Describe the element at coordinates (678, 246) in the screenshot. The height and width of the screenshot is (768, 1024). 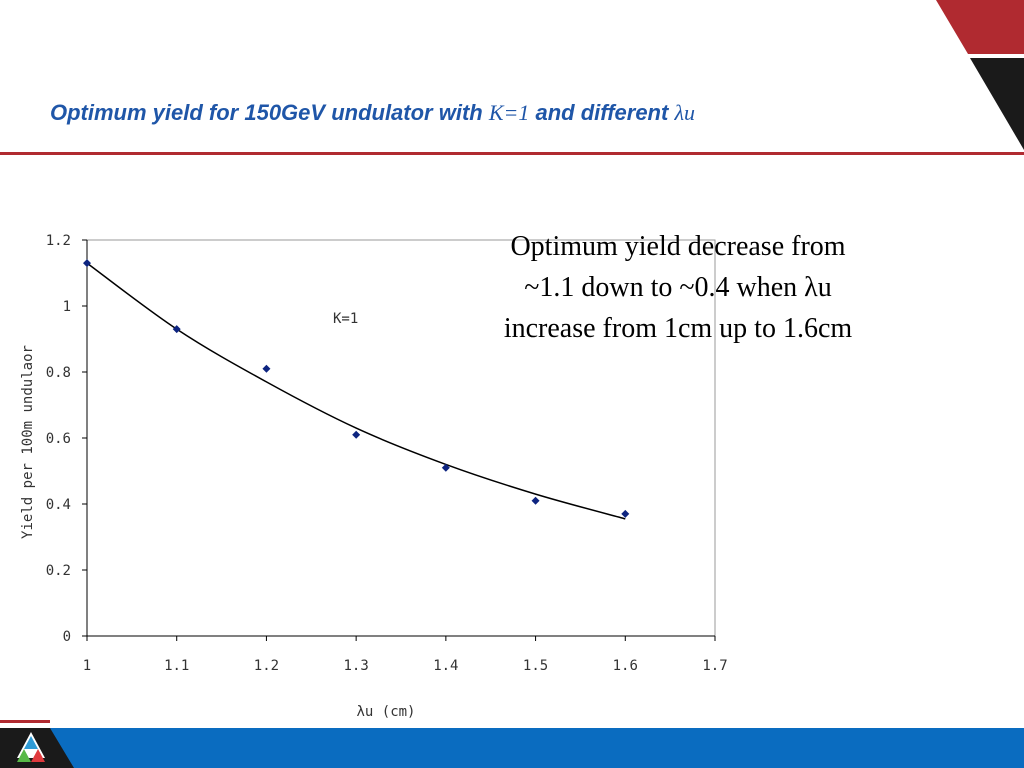
I see `note-line-1: Optimum yield decrease from` at that location.